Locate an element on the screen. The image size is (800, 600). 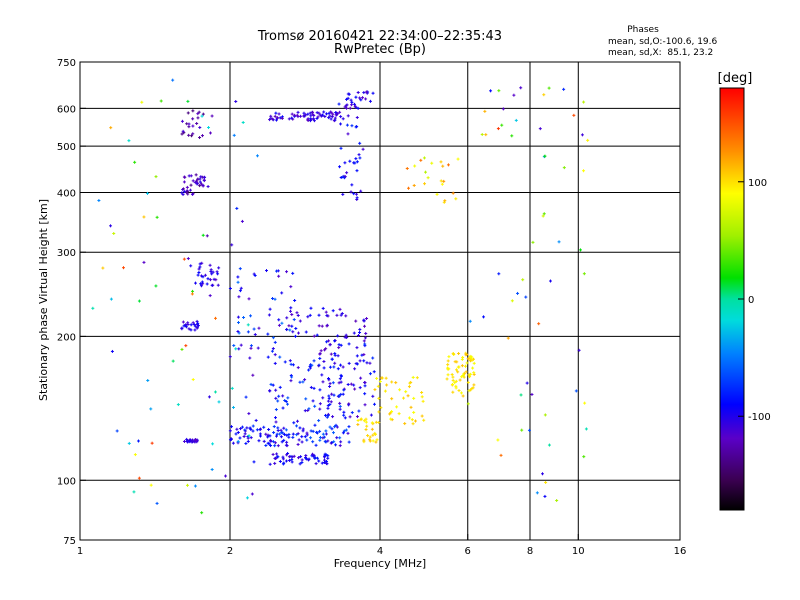
y-tick-label: 750 is located at coordinates (66, 63).